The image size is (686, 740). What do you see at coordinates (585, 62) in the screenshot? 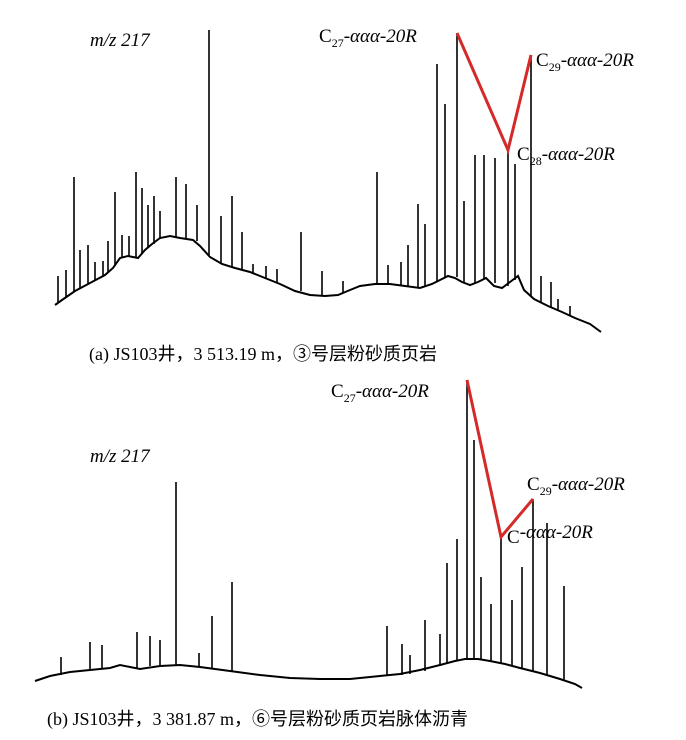
I see `panel-a-c29-label: C29-ααα-20R` at bounding box center [585, 62].